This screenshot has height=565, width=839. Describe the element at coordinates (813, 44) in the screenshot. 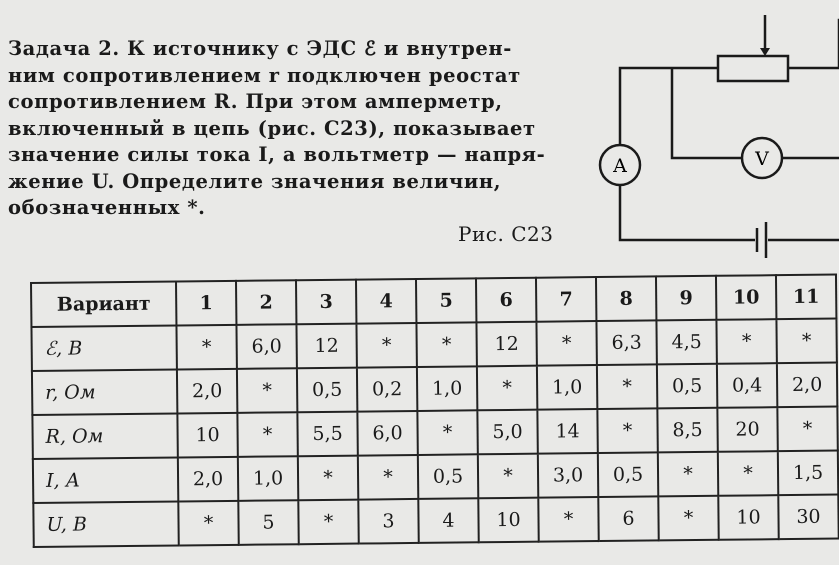

I see `wire-outer` at that location.